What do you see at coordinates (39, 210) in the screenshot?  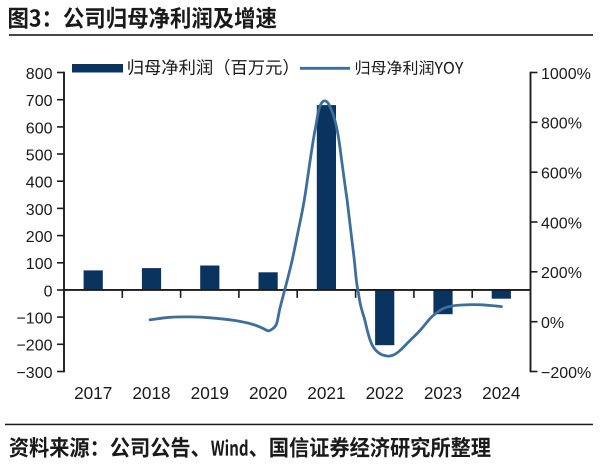 I see `svg-text: 300` at bounding box center [39, 210].